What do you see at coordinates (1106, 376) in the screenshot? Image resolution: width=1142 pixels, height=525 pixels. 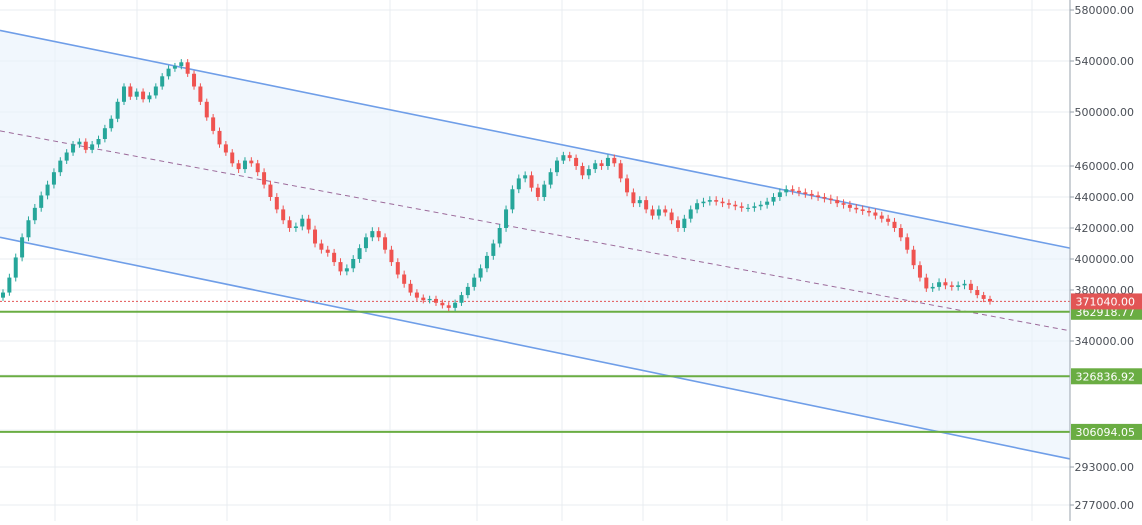 I see `support-level-tag: 326836.92` at bounding box center [1106, 376].